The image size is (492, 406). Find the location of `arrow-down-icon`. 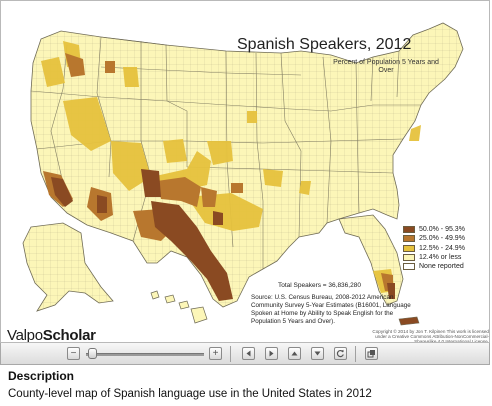

arrow-down-icon is located at coordinates (317, 353).